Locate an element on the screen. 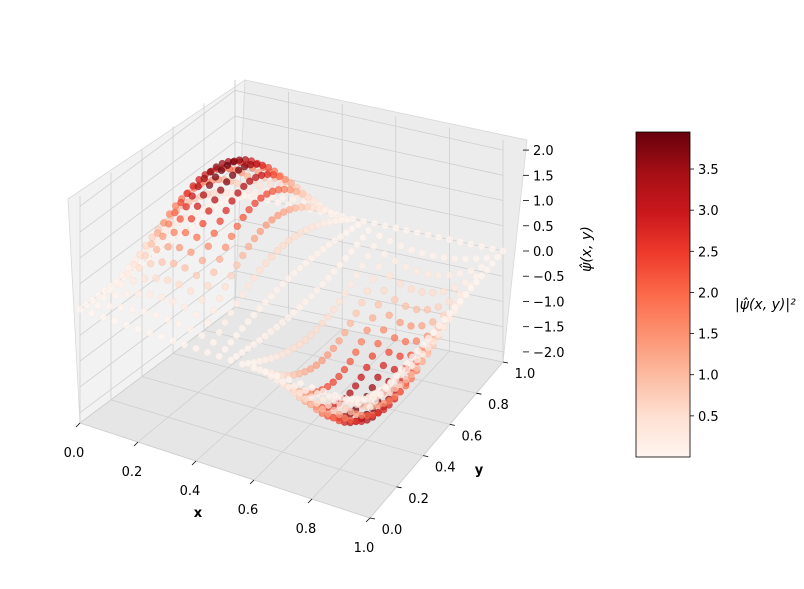 The image size is (804, 589). z-tick-label: 1.5 is located at coordinates (543, 176).